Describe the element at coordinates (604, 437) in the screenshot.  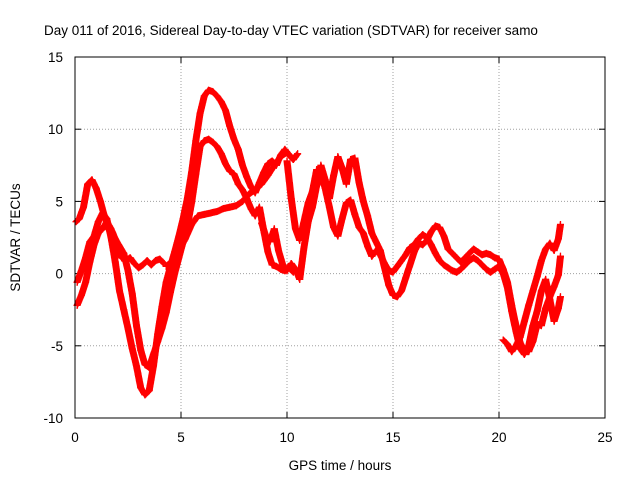
I see `x-tick-label: 25` at that location.